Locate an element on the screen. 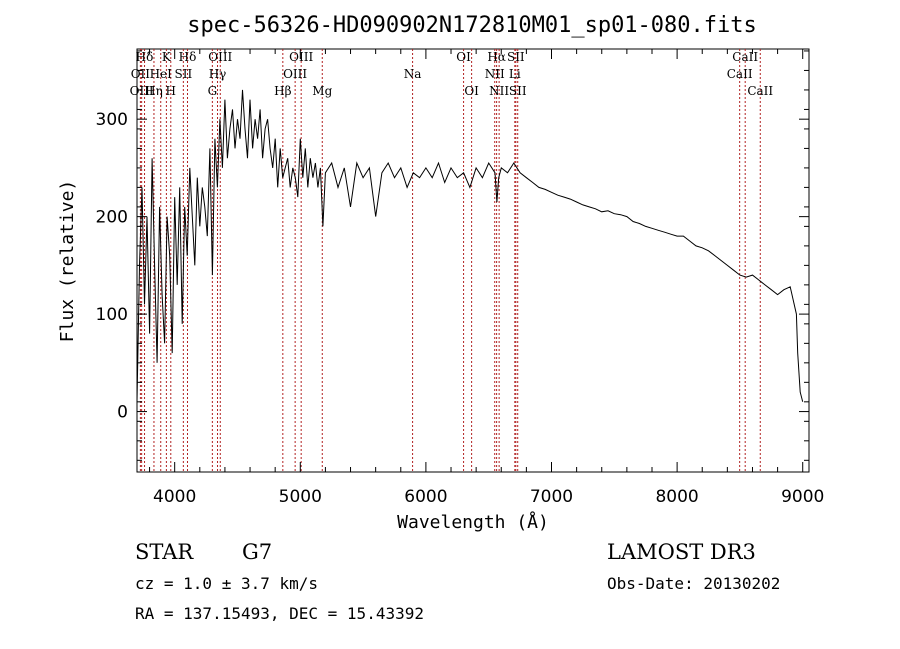 The height and width of the screenshot is (649, 900). emission-line-label: Na is located at coordinates (413, 74).